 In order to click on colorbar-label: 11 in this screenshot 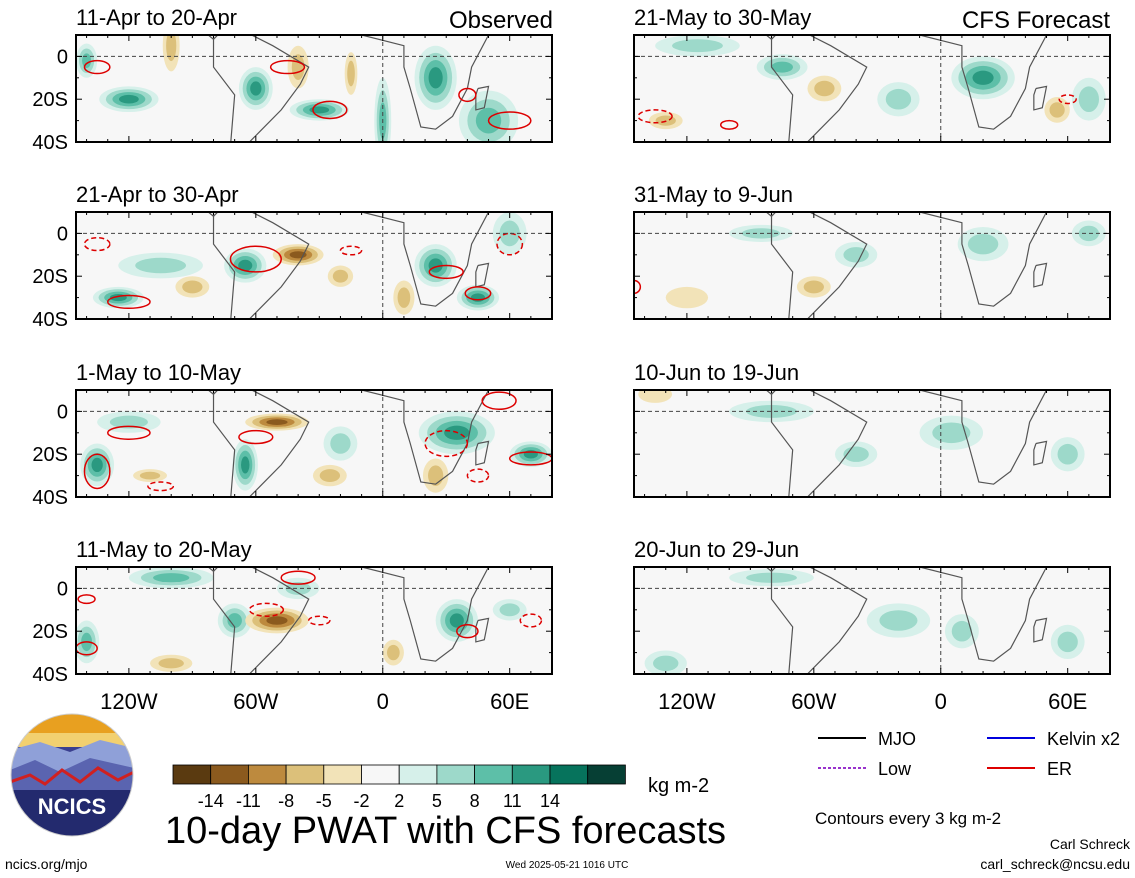, I will do `click(512, 801)`.